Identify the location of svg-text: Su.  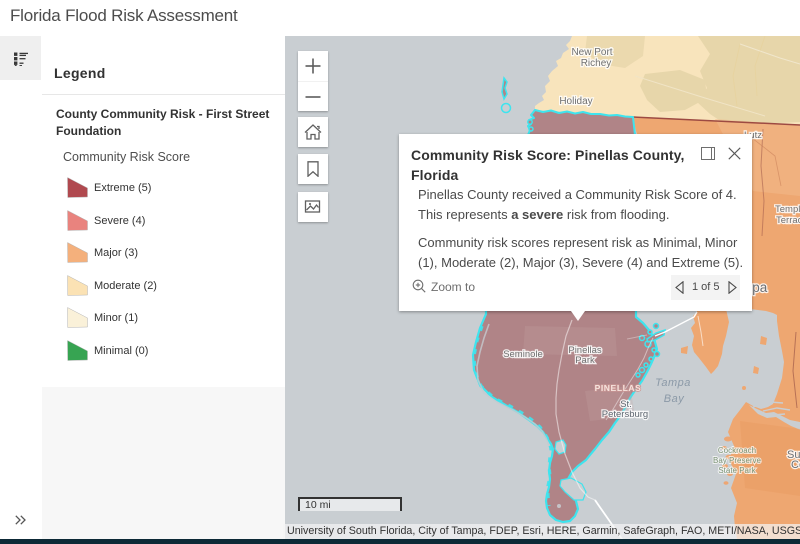
(793, 455).